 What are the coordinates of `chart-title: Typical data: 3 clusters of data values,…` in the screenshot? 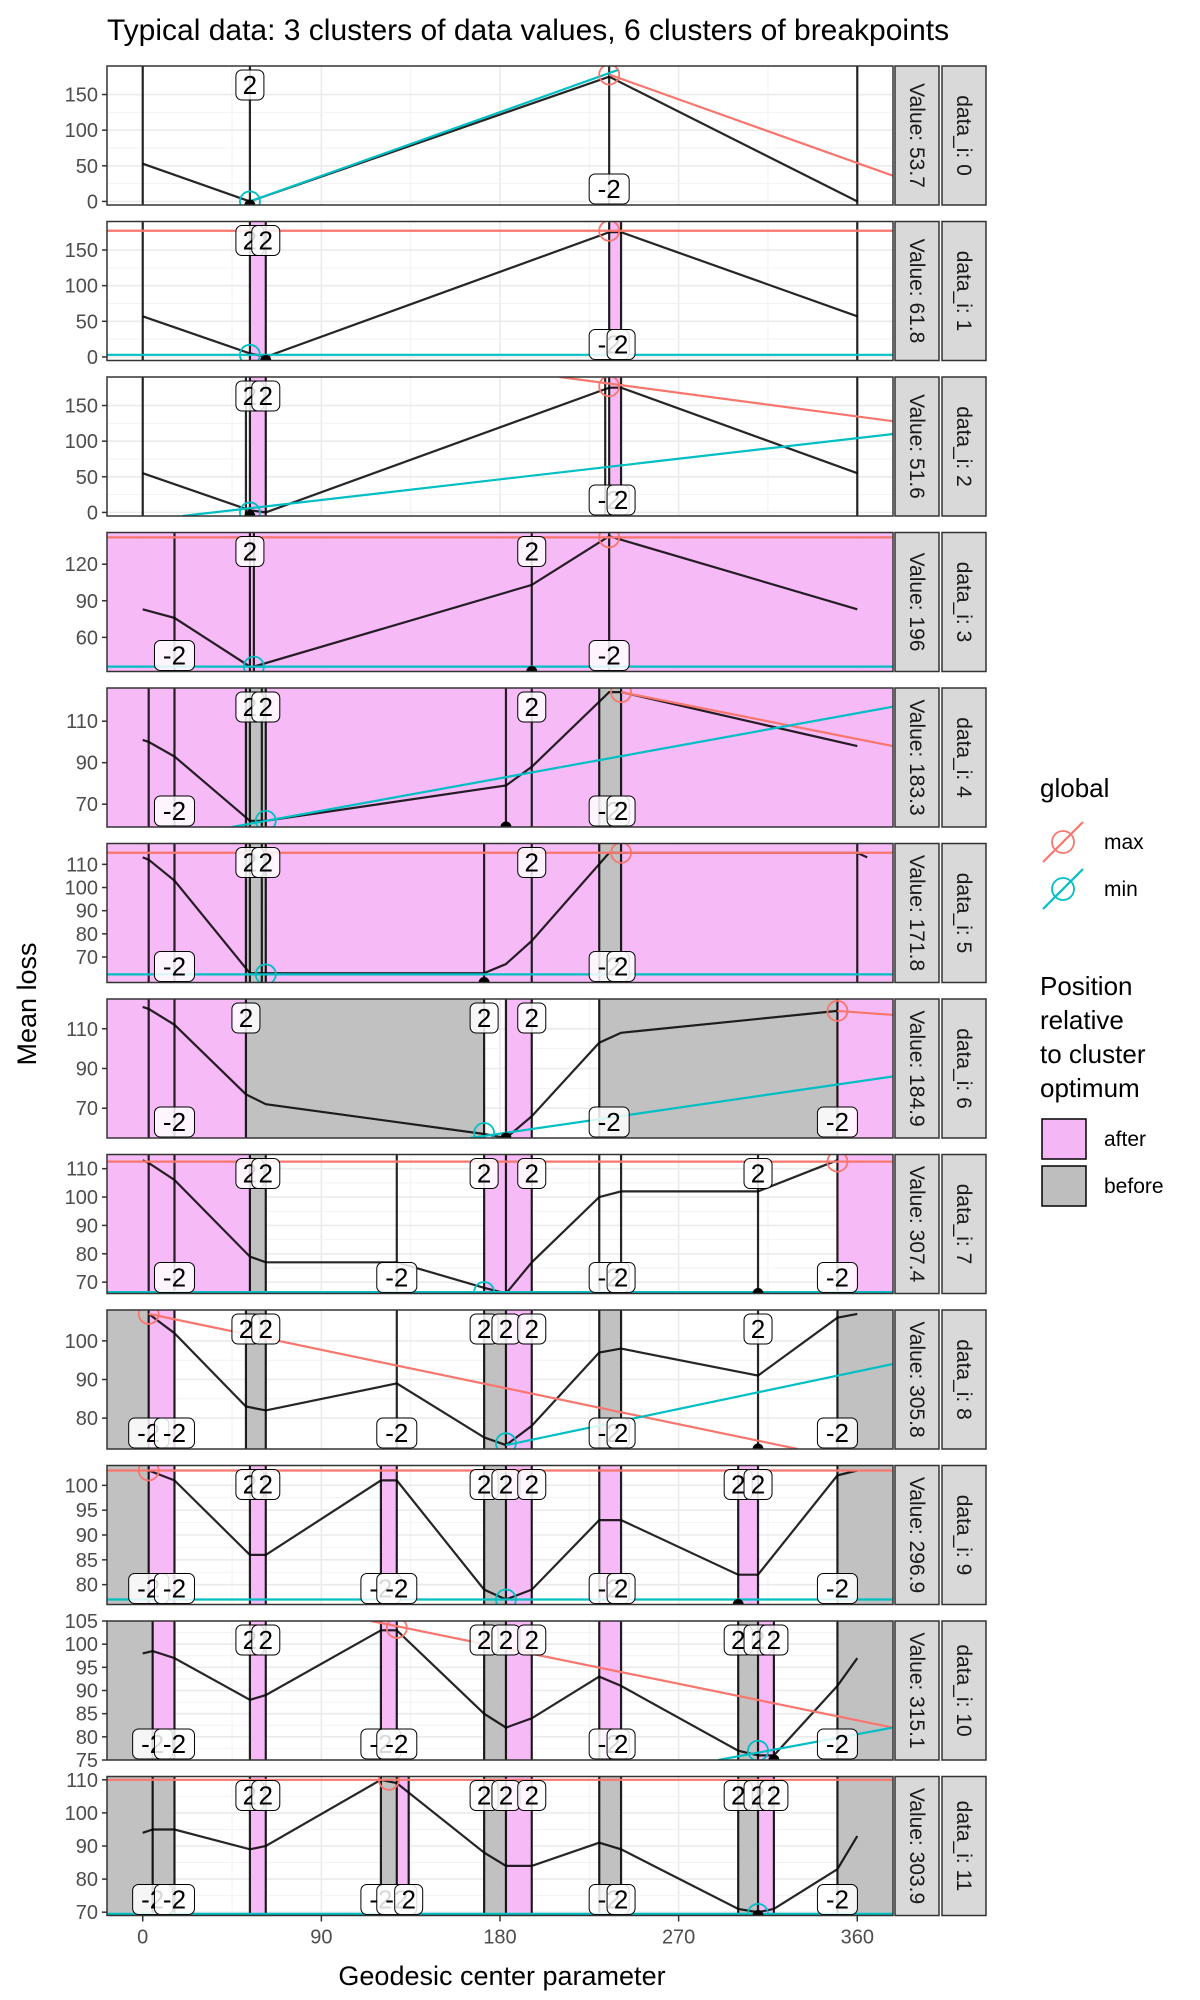 It's located at (528, 30).